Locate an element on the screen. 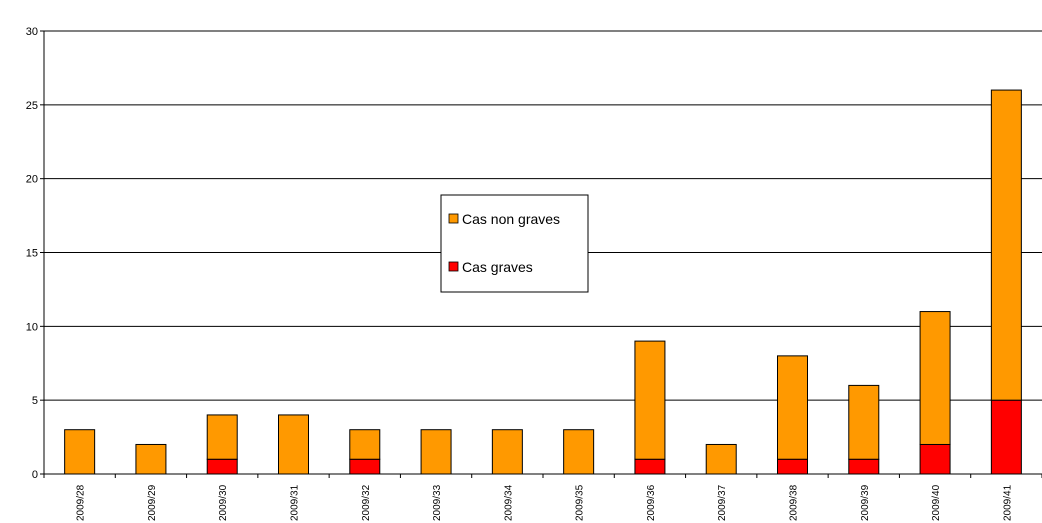  x-tick-label: 2009/40 is located at coordinates (936, 502).